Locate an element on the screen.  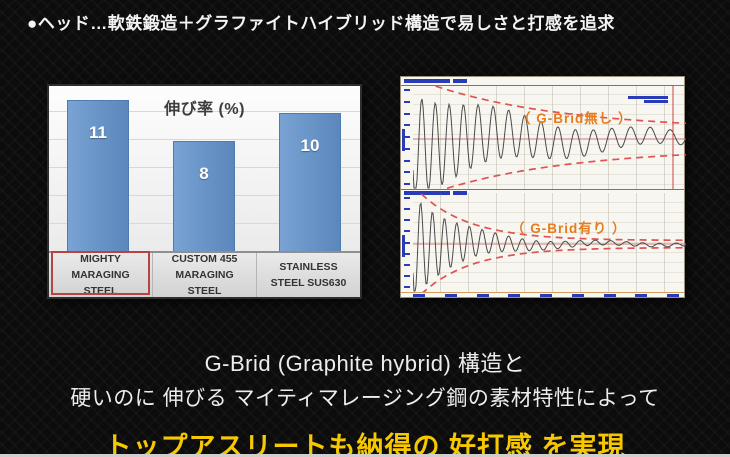
bar-category-label: STAINLESS STEEL SUS630 is located at coordinates (308, 275).